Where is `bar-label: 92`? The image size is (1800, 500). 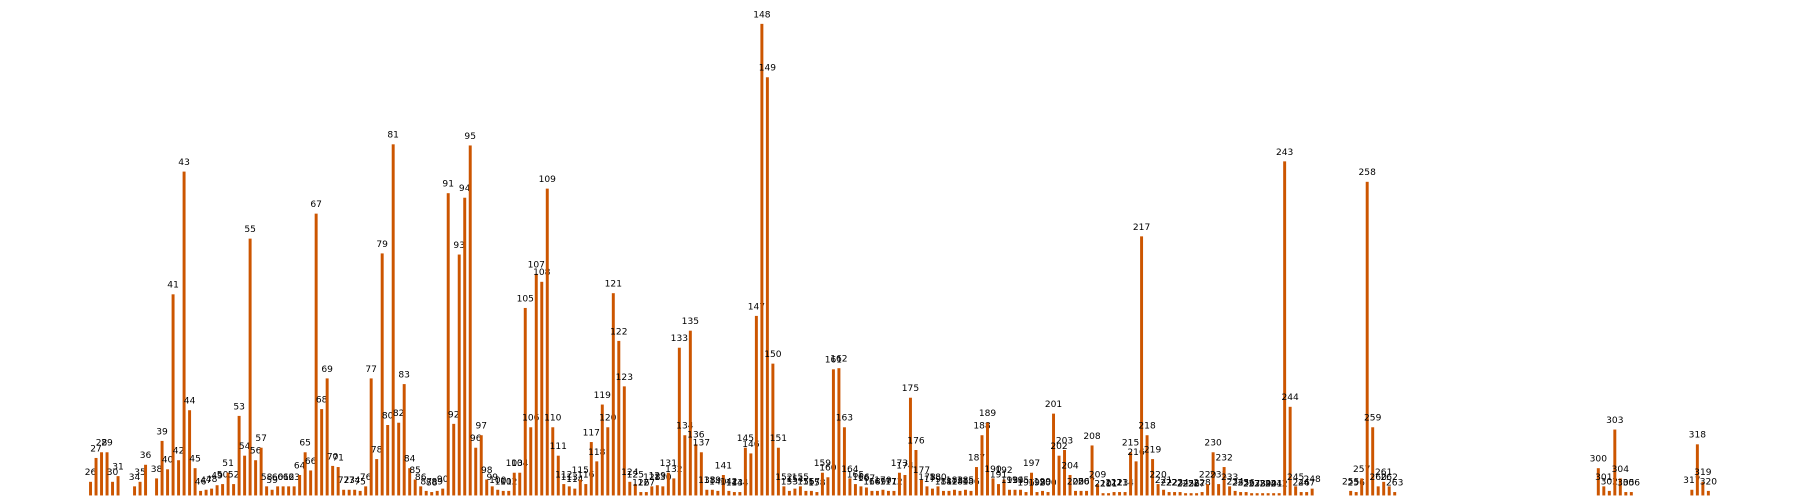 bar-label: 92 is located at coordinates (454, 415).